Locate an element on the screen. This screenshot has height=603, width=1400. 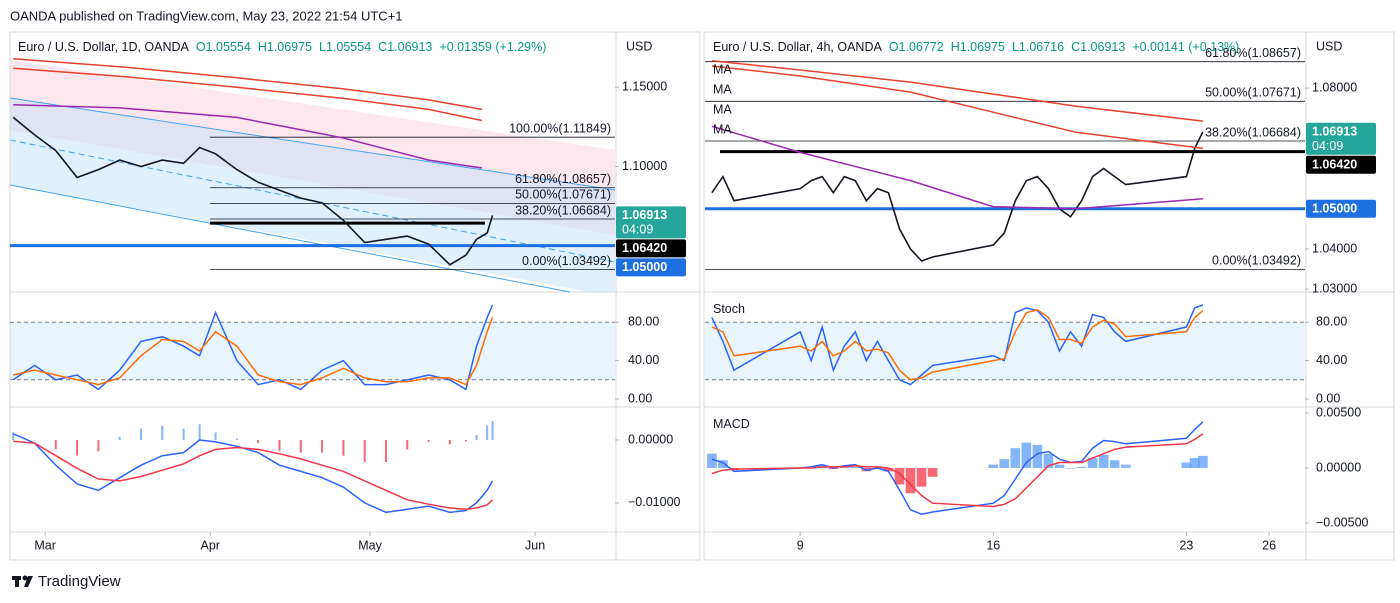
x-tick-label: Apr is located at coordinates (210, 545).